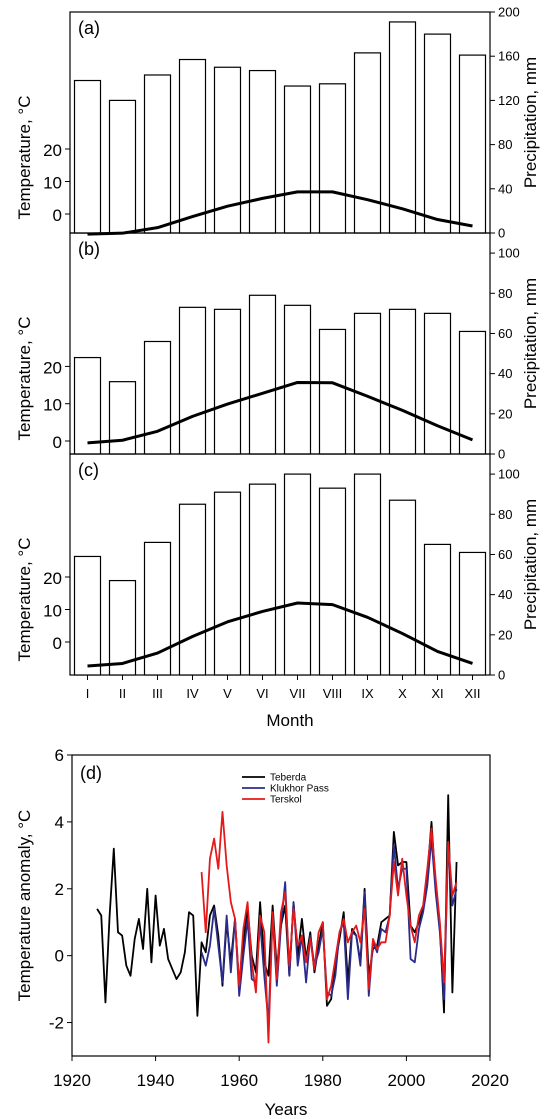 This screenshot has width=549, height=1119. What do you see at coordinates (24, 906) in the screenshot?
I see `y-axis-title: Temperature anomaly, °C` at bounding box center [24, 906].